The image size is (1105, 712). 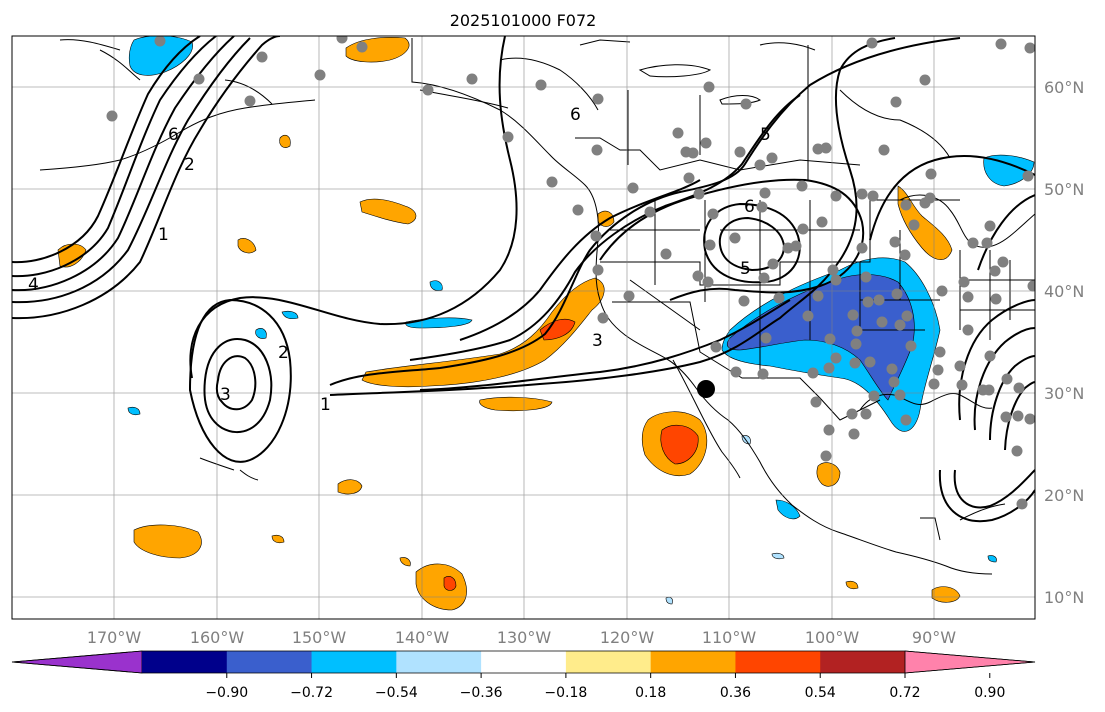 I want to click on colorbar-tick-label: 0.54, so click(x=820, y=693).